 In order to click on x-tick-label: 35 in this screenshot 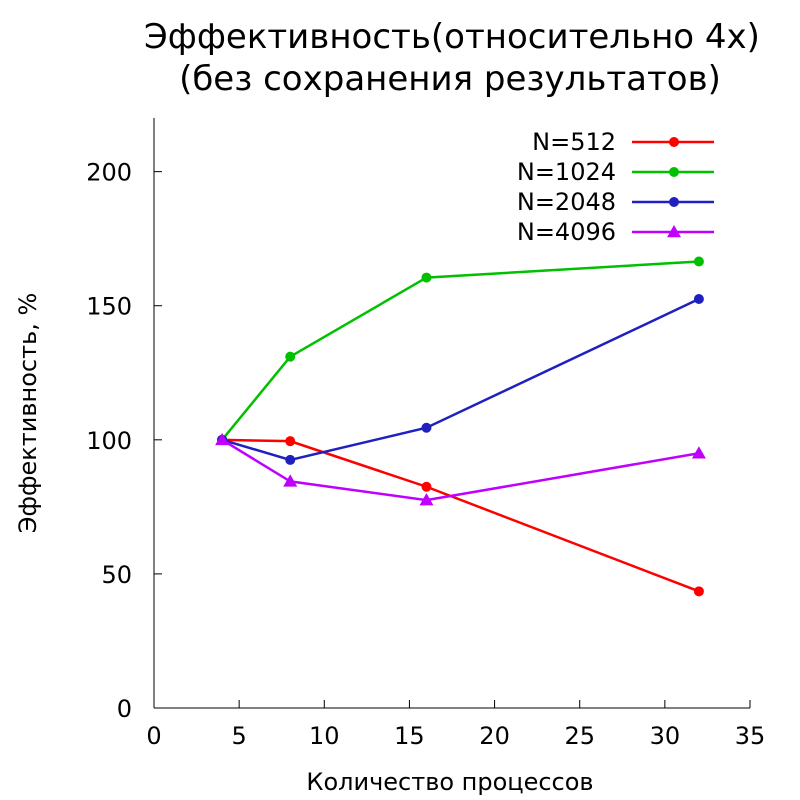, I will do `click(750, 736)`.